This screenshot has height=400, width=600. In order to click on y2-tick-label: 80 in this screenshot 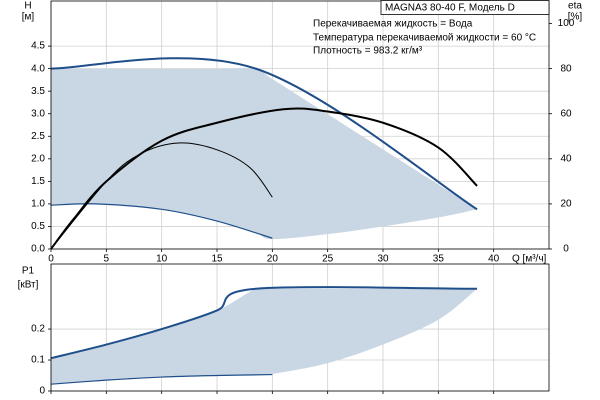, I will do `click(566, 68)`.